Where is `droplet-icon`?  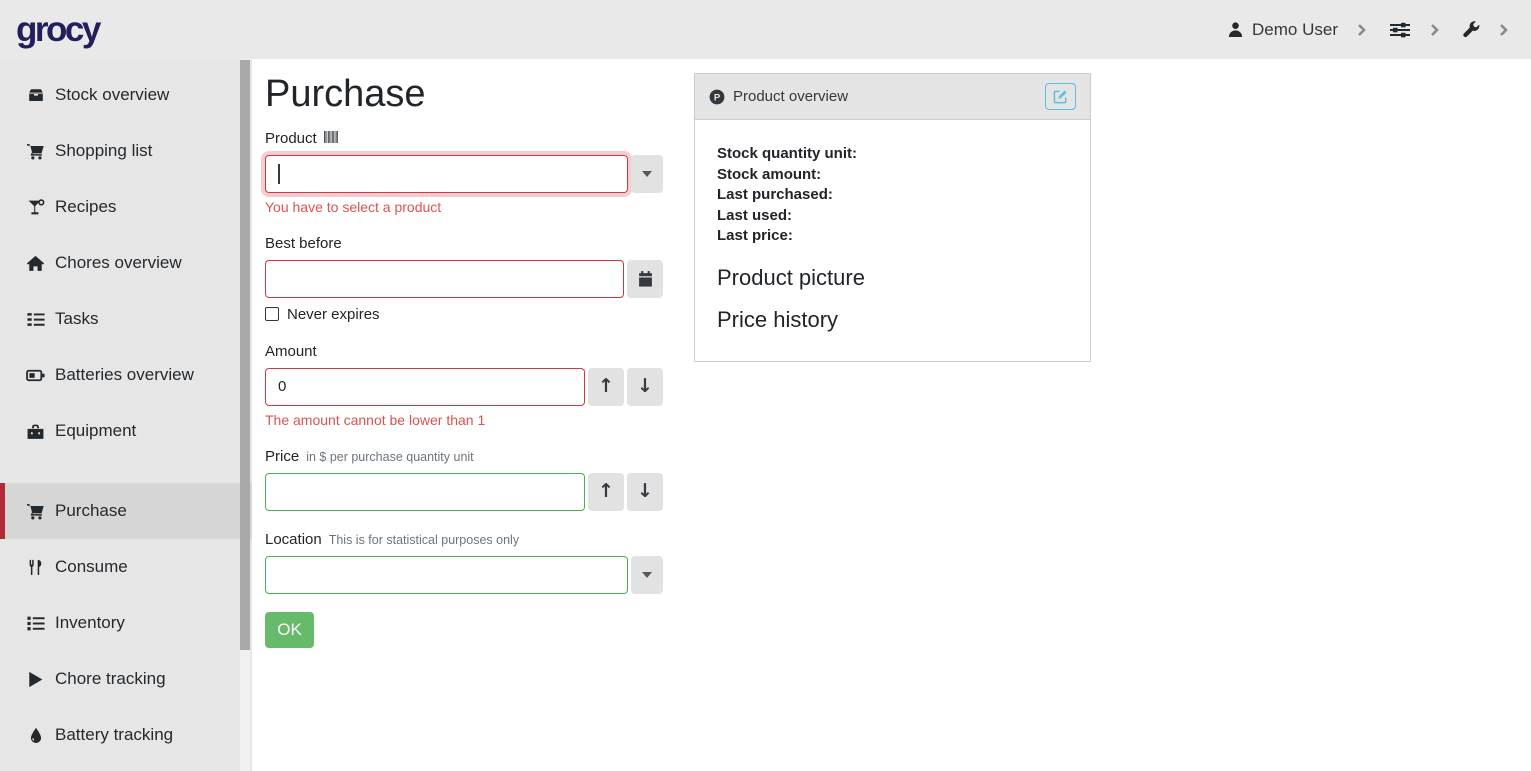
droplet-icon is located at coordinates (35, 735).